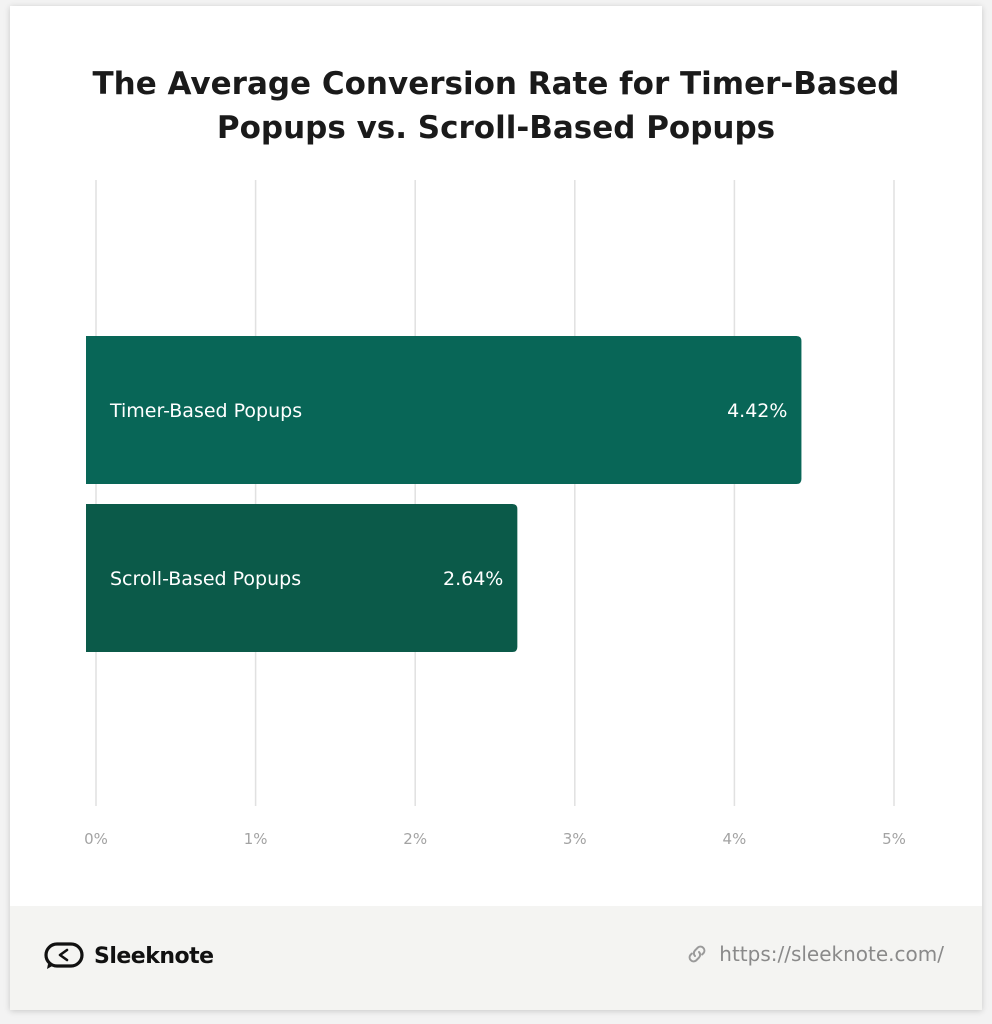 Image resolution: width=992 pixels, height=1024 pixels. I want to click on link-icon, so click(697, 954).